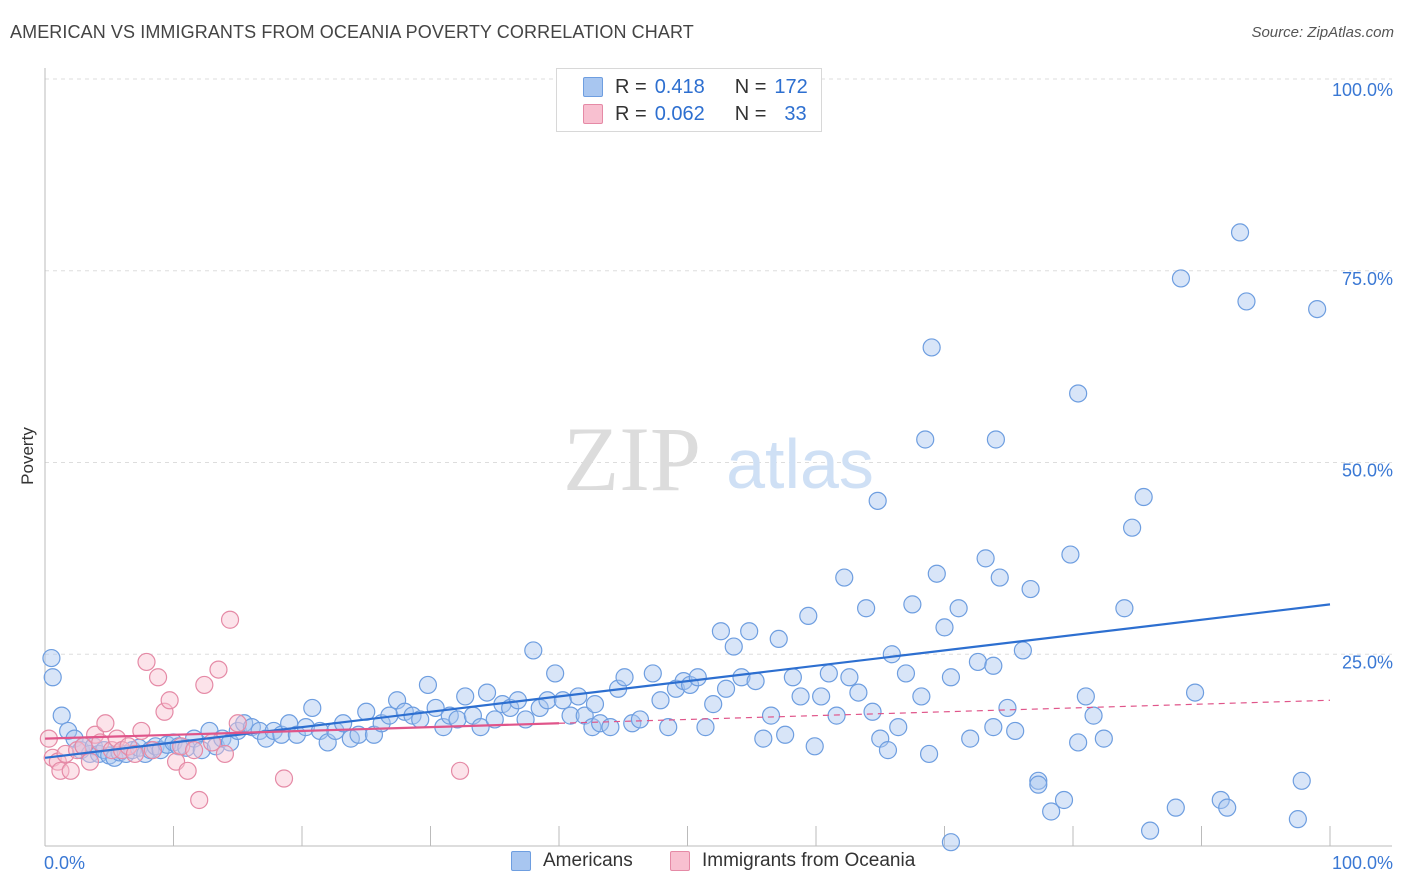  I want to click on watermark: ZIP atlas, so click(718, 459).